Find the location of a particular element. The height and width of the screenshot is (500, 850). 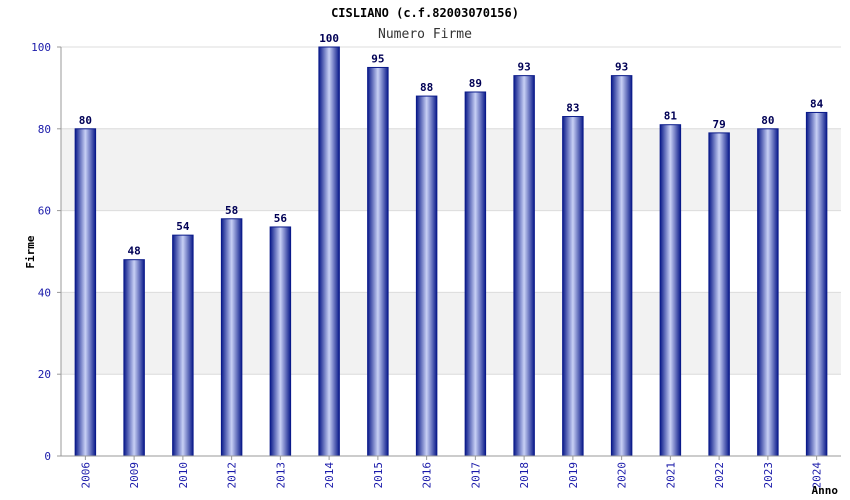

x-tick-label: 2017 is located at coordinates (475, 475).